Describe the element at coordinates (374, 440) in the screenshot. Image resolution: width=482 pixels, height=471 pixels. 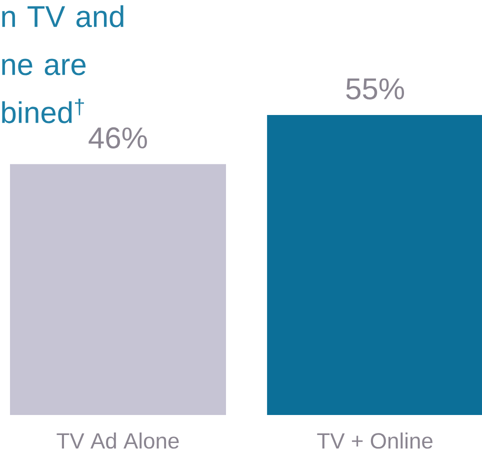
I see `x-tick-label: TV + Online` at that location.